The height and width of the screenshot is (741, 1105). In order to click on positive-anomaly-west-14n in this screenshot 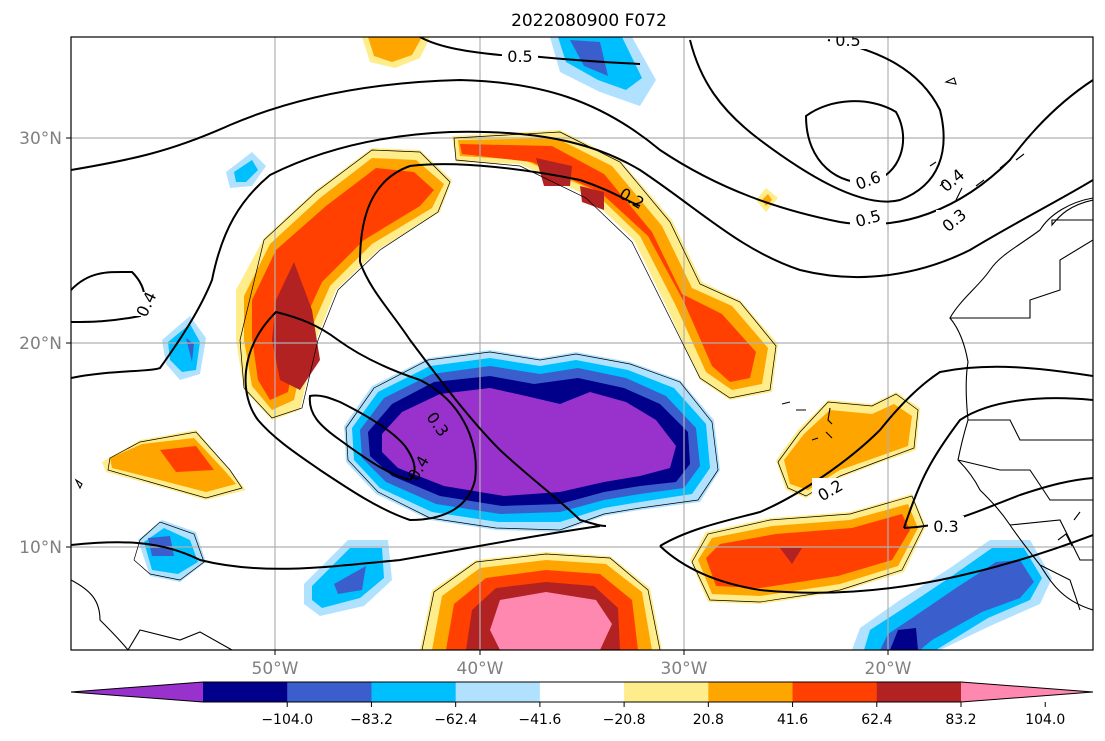, I will do `click(174, 465)`.